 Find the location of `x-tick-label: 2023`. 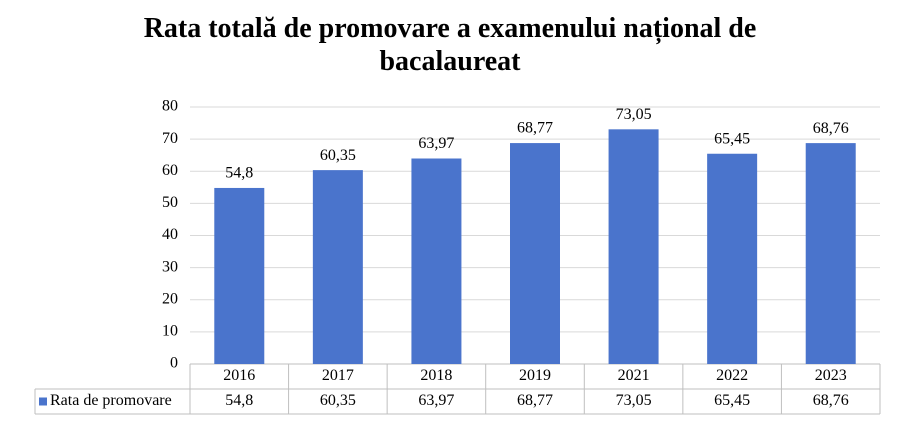

x-tick-label: 2023 is located at coordinates (831, 375).